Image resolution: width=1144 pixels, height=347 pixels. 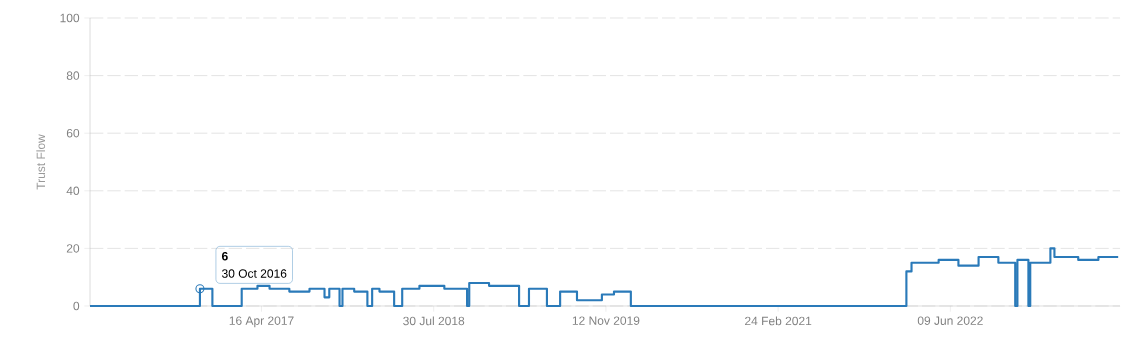 What do you see at coordinates (73, 75) in the screenshot?
I see `y-tick-label: 80` at bounding box center [73, 75].